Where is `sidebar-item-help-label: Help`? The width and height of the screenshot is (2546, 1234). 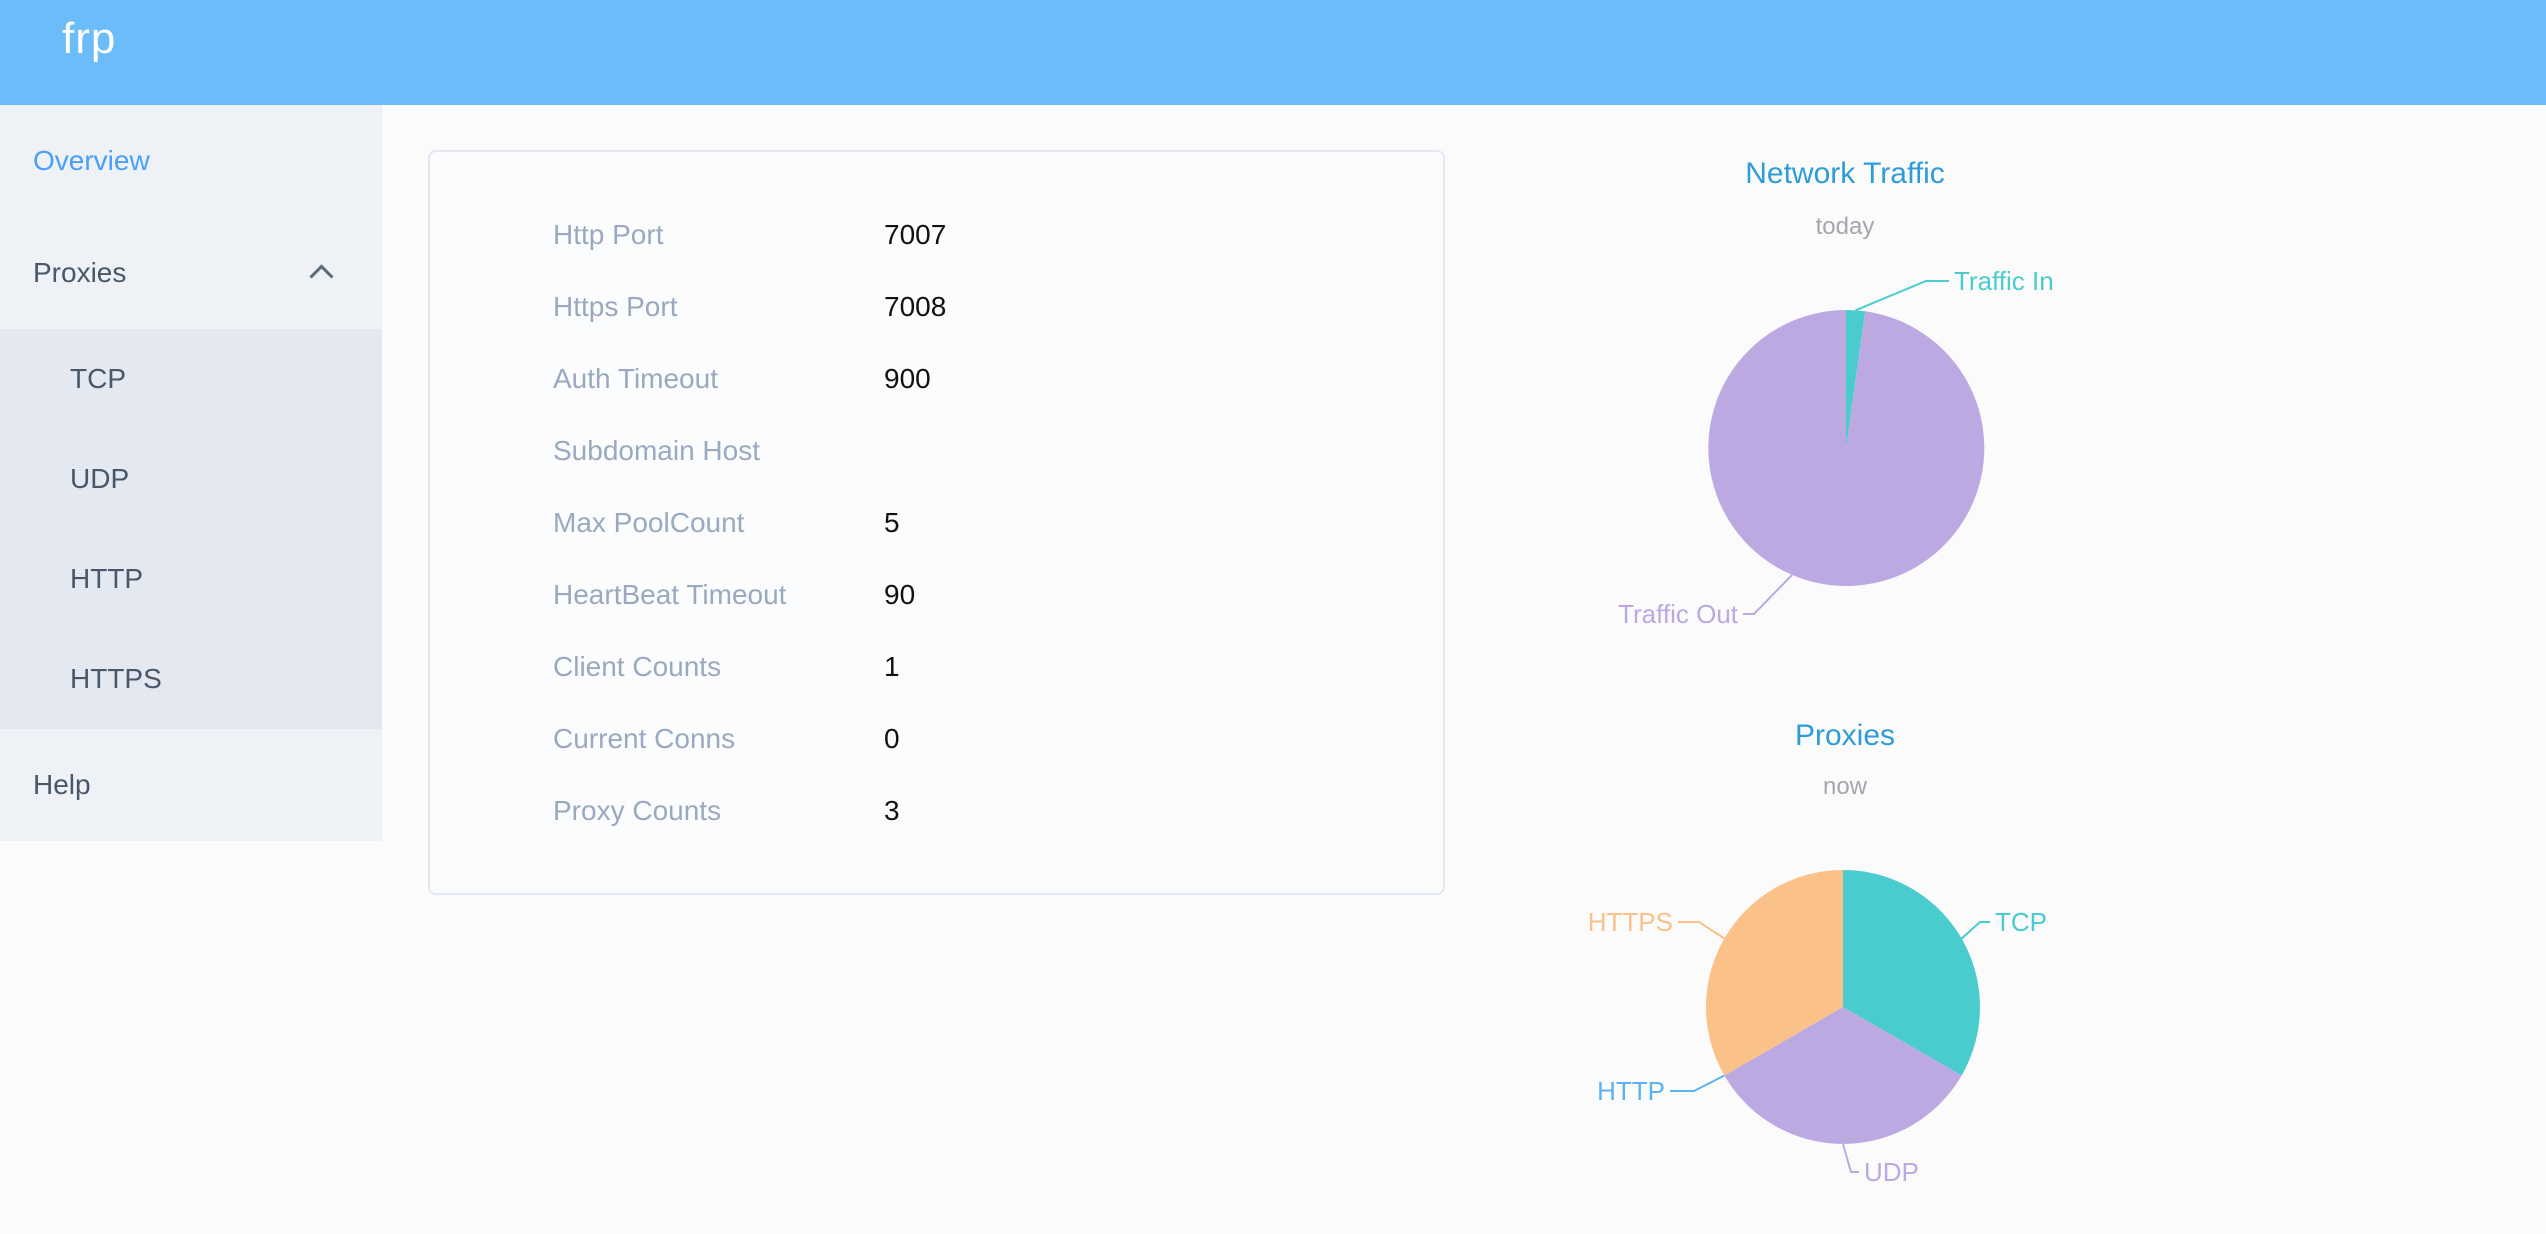
sidebar-item-help-label: Help is located at coordinates (62, 784).